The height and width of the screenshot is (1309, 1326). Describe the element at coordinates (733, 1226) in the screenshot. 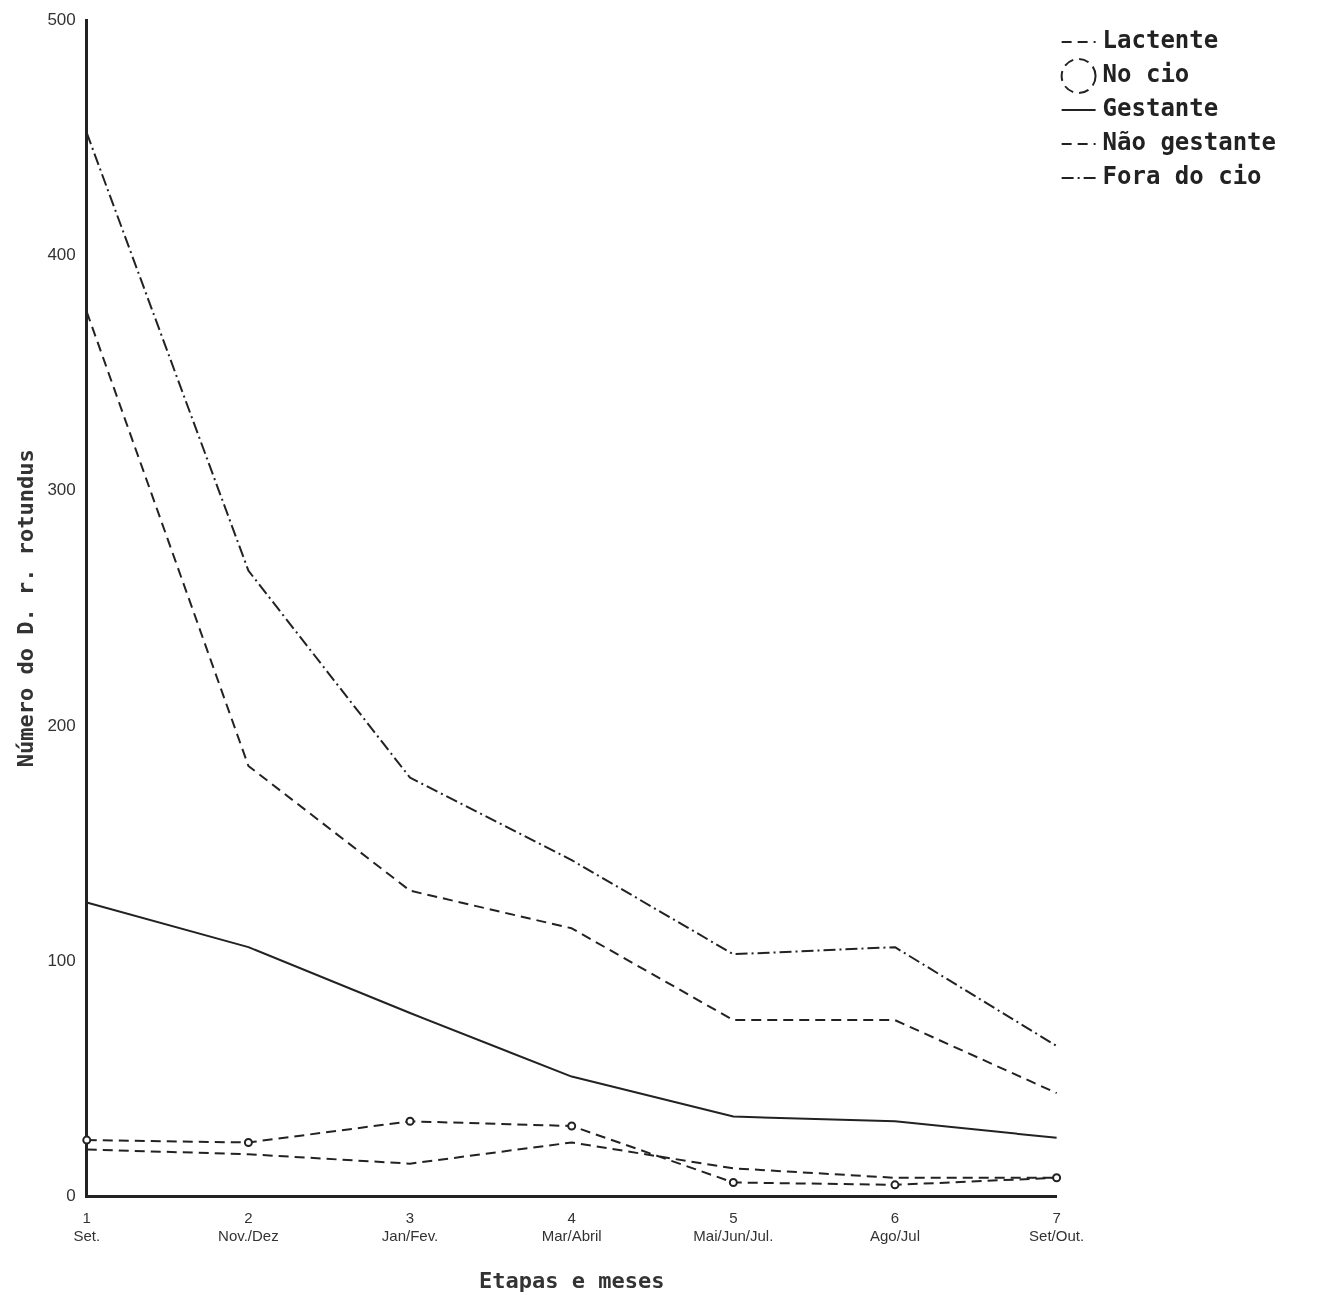

I see `x-tick-label: 5 Mai/Jun/Jul.` at that location.